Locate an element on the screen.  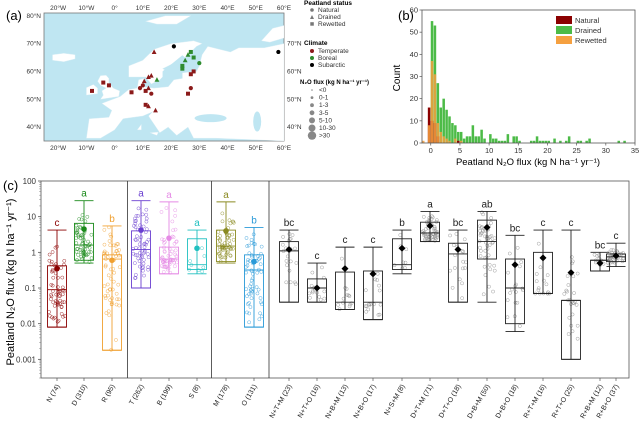
legend-status-label: Drained is located at coordinates (329, 17).